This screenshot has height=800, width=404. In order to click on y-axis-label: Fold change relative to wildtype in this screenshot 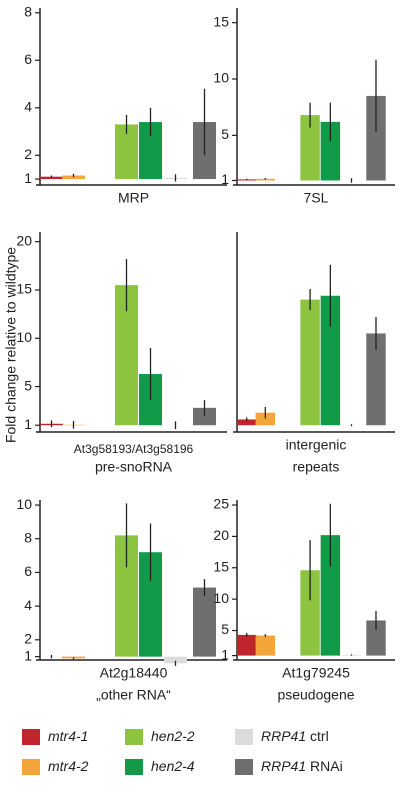, I will do `click(11, 345)`.